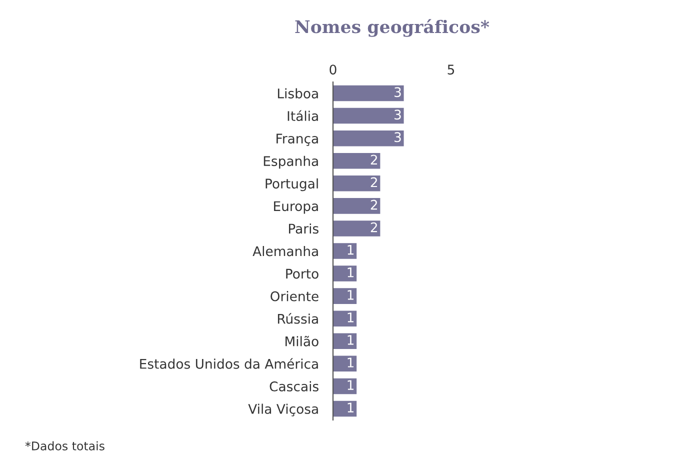 This screenshot has width=698, height=459. I want to click on y-tick-label: França, so click(297, 140).